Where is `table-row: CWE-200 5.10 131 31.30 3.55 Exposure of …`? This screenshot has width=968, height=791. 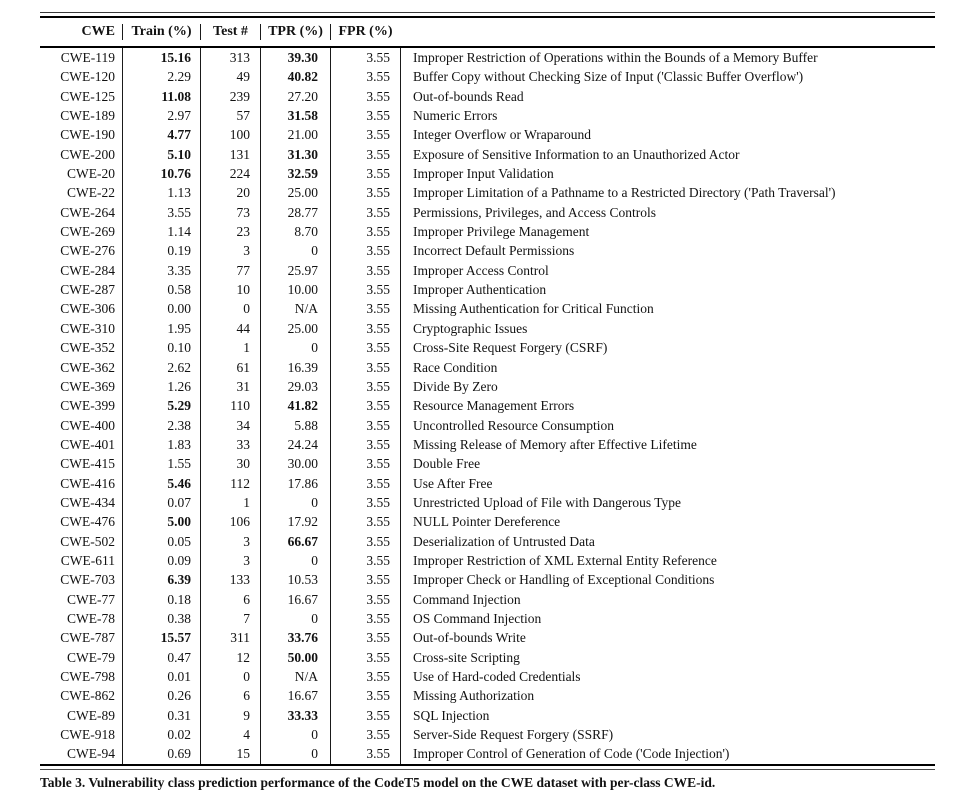 table-row: CWE-200 5.10 131 31.30 3.55 Exposure of … is located at coordinates (487, 154).